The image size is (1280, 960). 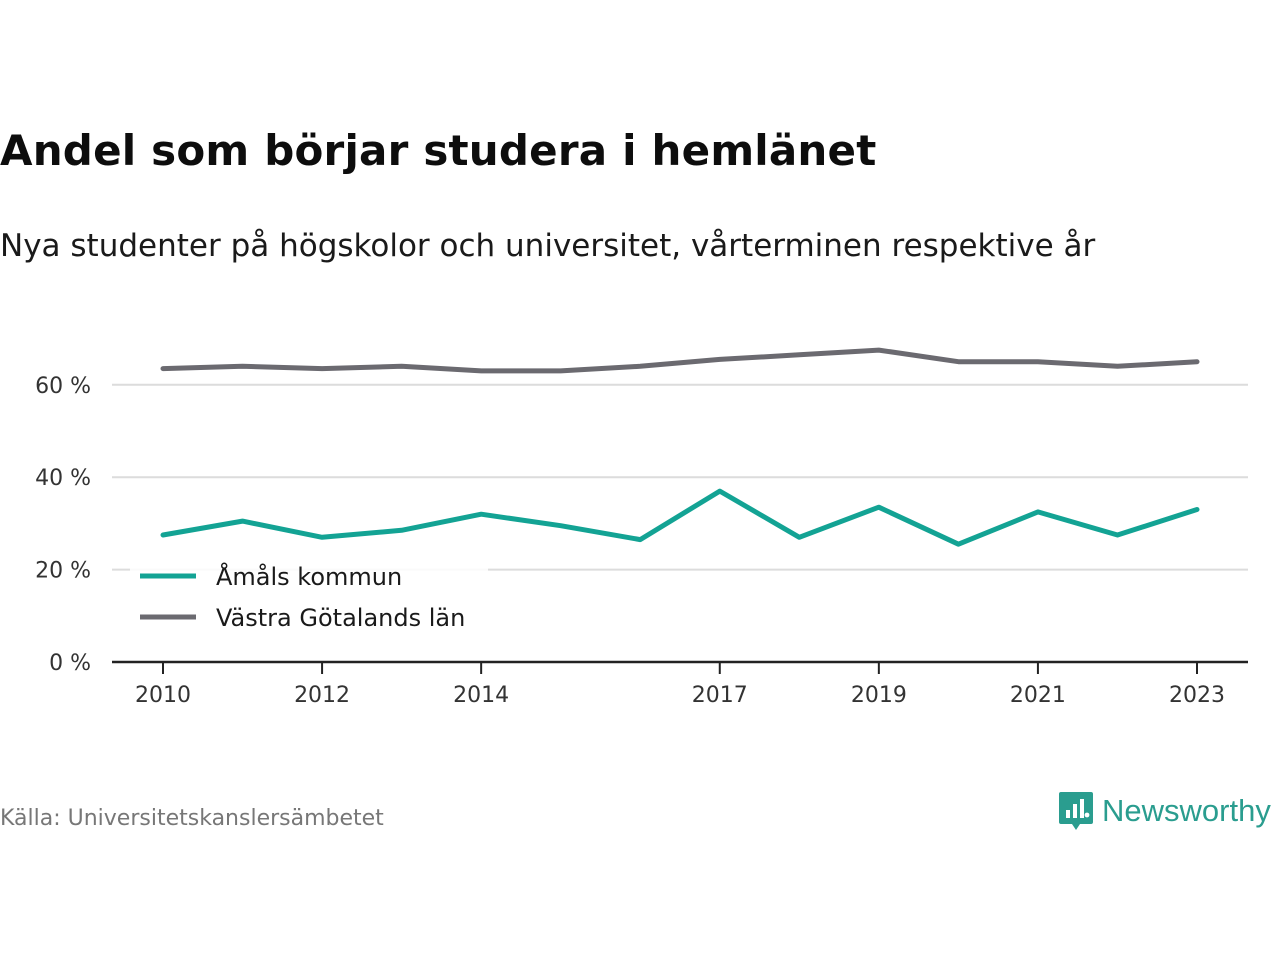 What do you see at coordinates (63, 525) in the screenshot?
I see `y-axis-labels: 0 % 20 % 40 % 60 %` at bounding box center [63, 525].